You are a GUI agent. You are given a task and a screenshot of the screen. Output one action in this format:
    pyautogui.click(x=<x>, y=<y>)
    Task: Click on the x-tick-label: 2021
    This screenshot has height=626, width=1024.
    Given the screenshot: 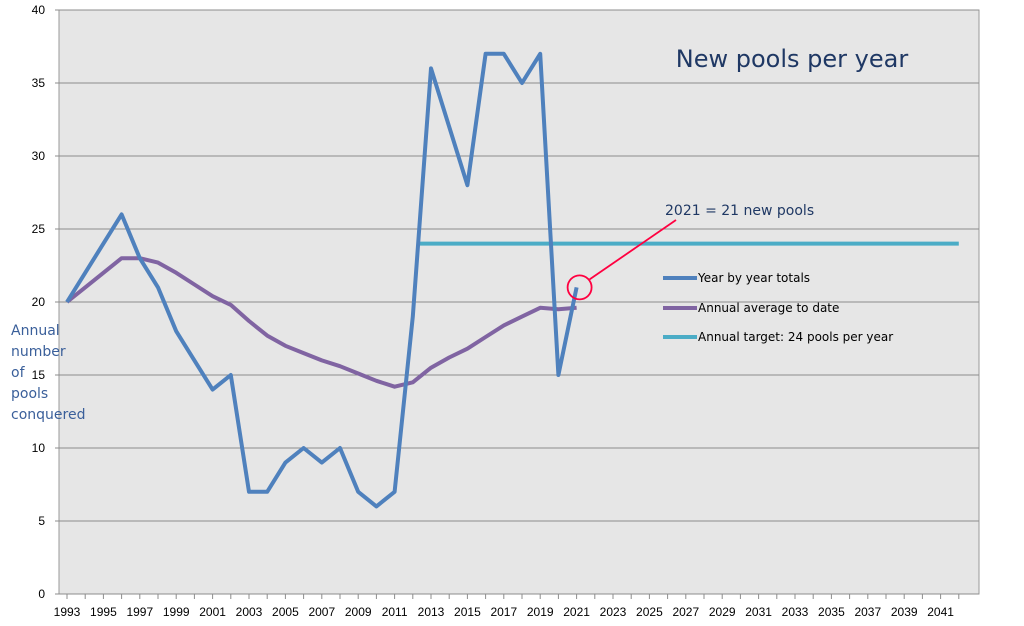 What is the action you would take?
    pyautogui.click(x=576, y=612)
    